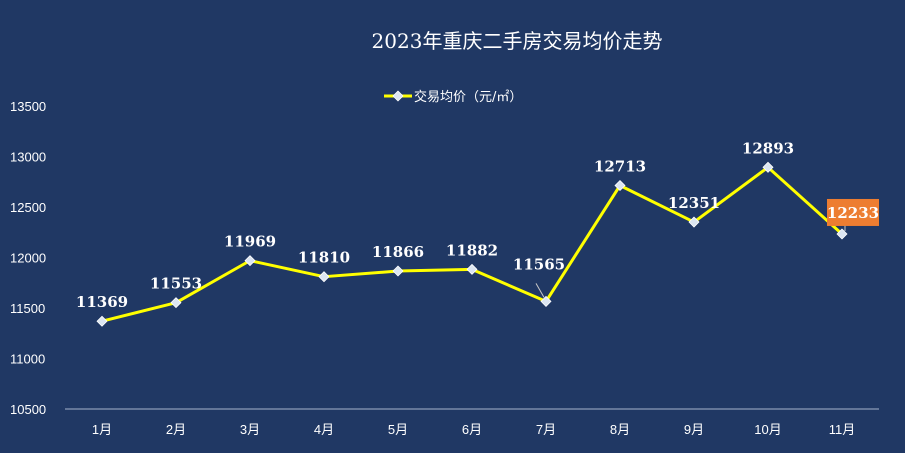  I want to click on data-label: 12233, so click(853, 213).